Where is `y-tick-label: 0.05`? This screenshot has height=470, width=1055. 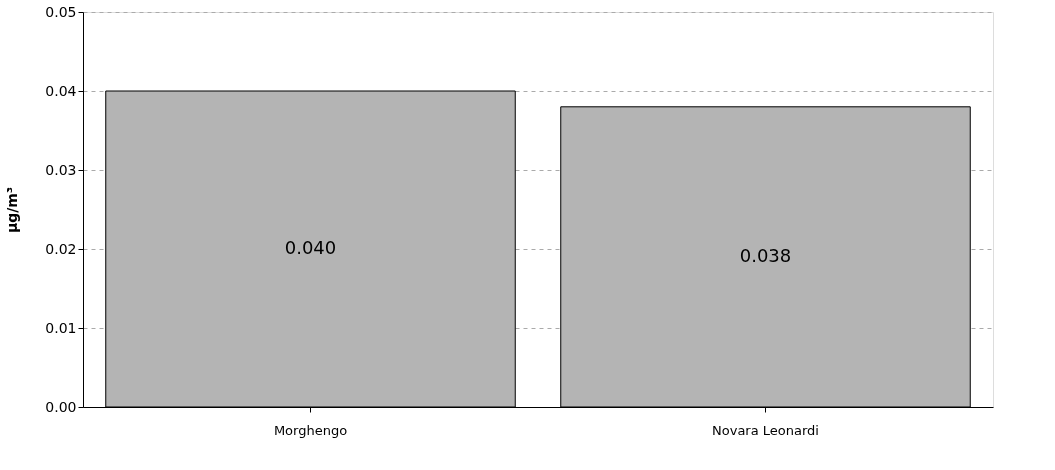 y-tick-label: 0.05 is located at coordinates (61, 11).